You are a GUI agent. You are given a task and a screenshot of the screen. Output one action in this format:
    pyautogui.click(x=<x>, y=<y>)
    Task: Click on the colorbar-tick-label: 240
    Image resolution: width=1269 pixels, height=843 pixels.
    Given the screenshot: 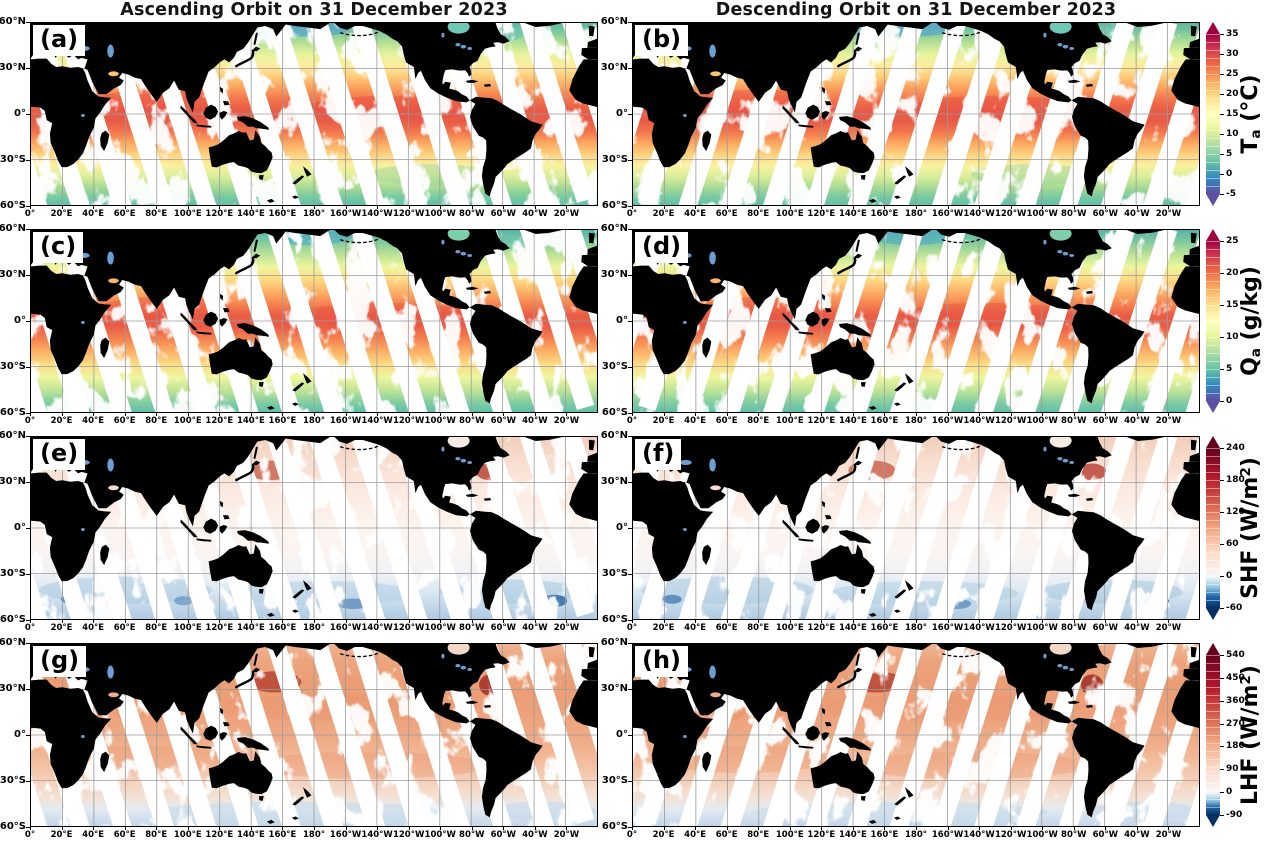 What is the action you would take?
    pyautogui.click(x=1235, y=448)
    